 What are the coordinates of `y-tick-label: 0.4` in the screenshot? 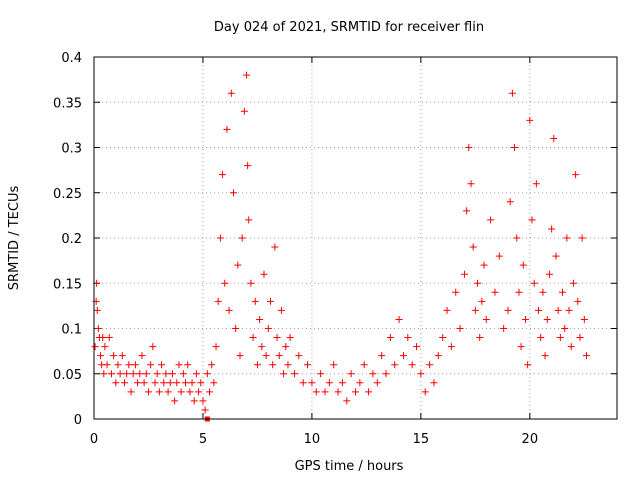 It's located at (71, 58).